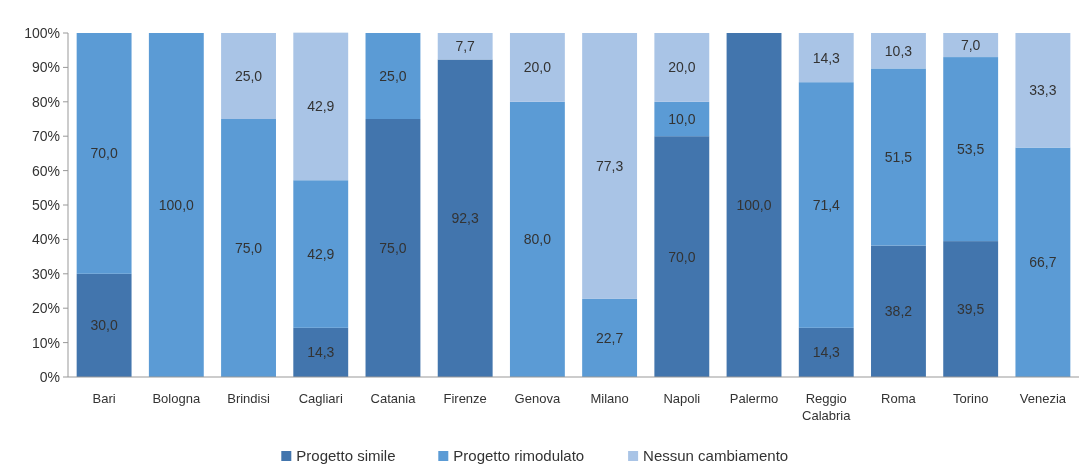 This screenshot has height=471, width=1091. What do you see at coordinates (45, 170) in the screenshot?
I see `y-tick-label: 60%` at bounding box center [45, 170].